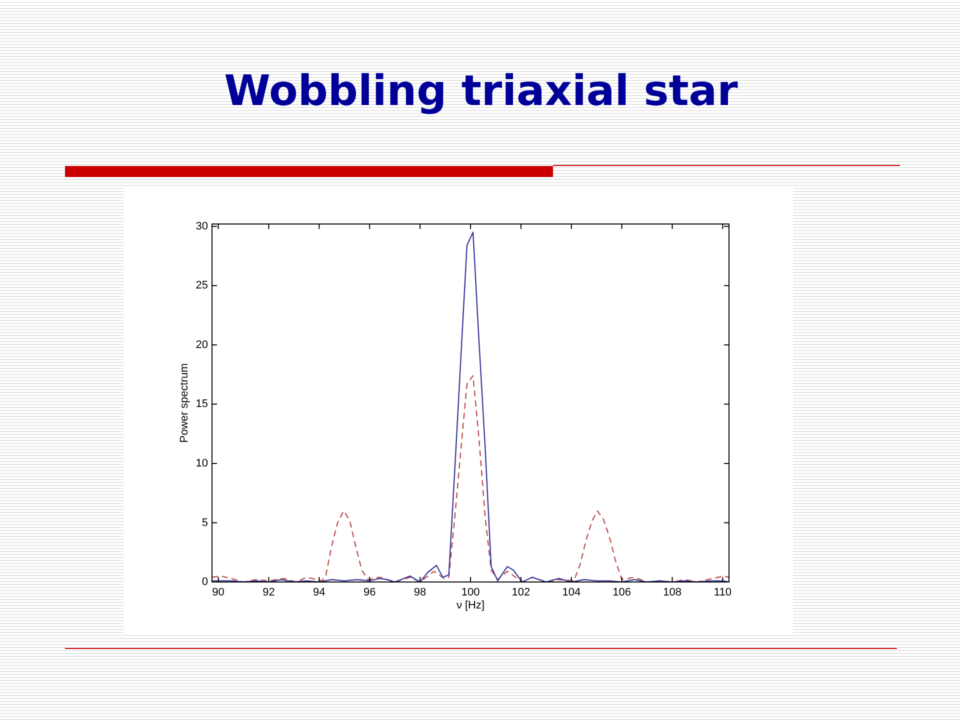 Image resolution: width=960 pixels, height=720 pixels. What do you see at coordinates (481, 90) in the screenshot?
I see `chart-title: Wobbling triaxial star` at bounding box center [481, 90].